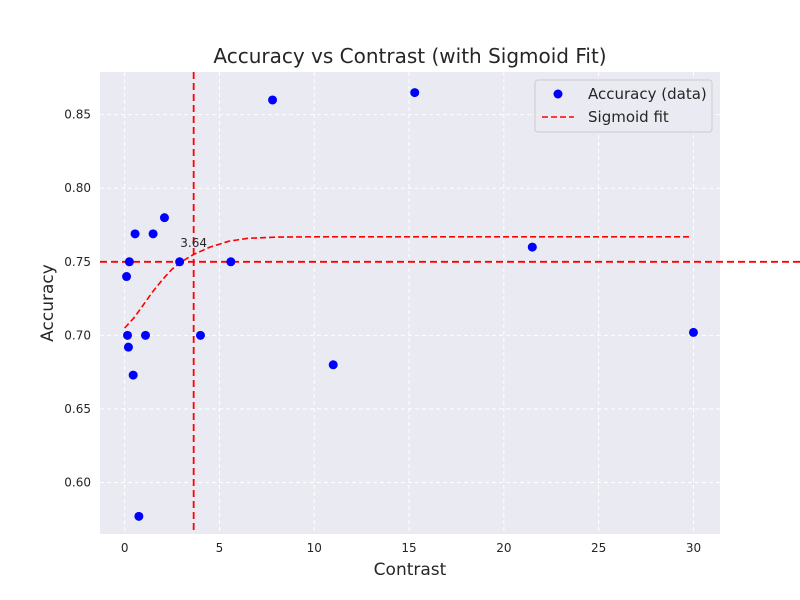 The width and height of the screenshot is (800, 600). What do you see at coordinates (598, 548) in the screenshot?
I see `x-tick-label: 25` at bounding box center [598, 548].